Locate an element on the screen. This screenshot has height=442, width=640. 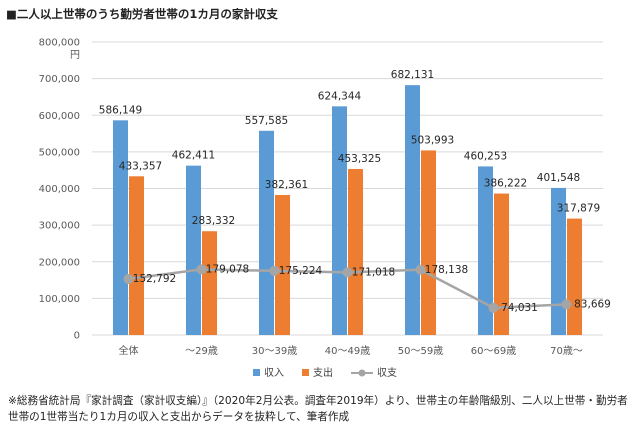
line-value-label: 179,078 is located at coordinates (227, 269).